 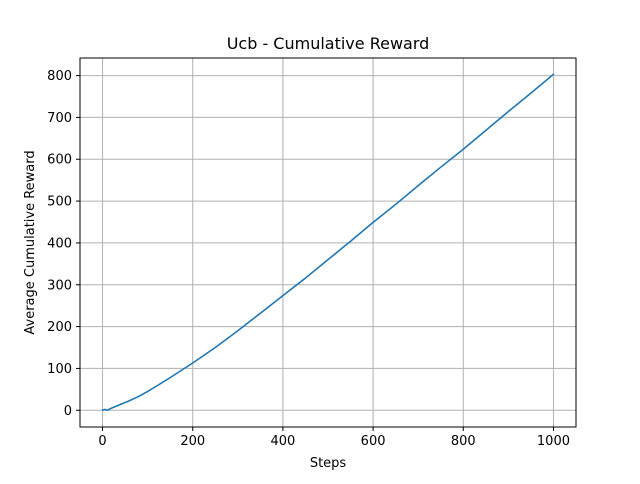 I want to click on y-tick-label: 300, so click(x=59, y=285).